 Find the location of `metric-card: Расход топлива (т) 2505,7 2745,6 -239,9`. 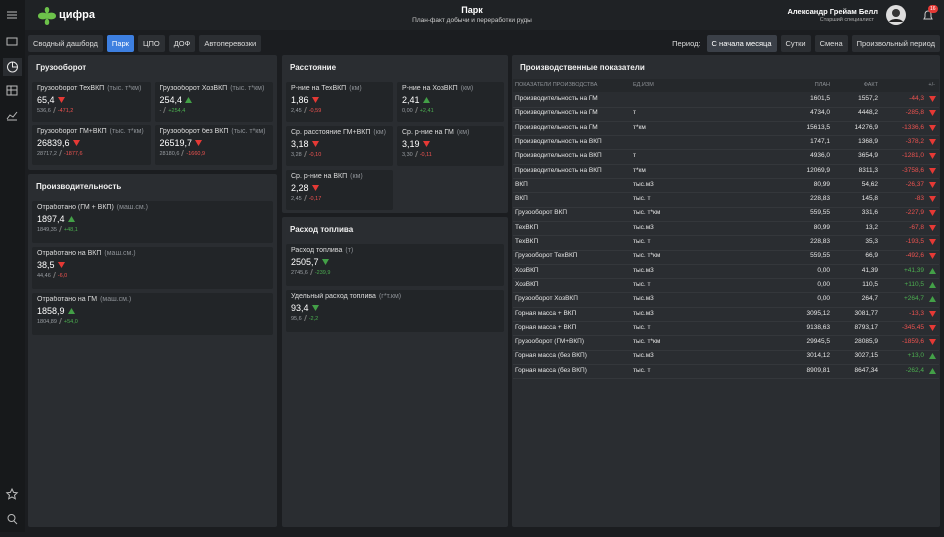

metric-card: Расход топлива (т) 2505,7 2745,6 -239,9 is located at coordinates (395, 265).